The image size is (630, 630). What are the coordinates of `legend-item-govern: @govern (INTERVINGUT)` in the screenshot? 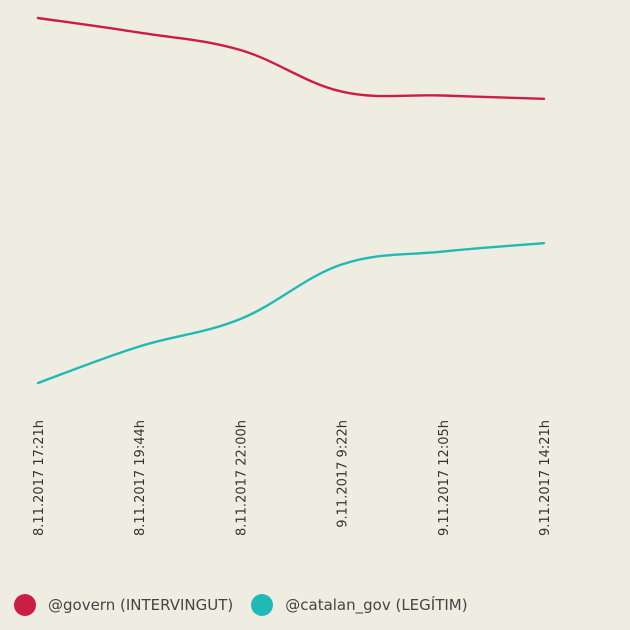 It's located at (123, 605).